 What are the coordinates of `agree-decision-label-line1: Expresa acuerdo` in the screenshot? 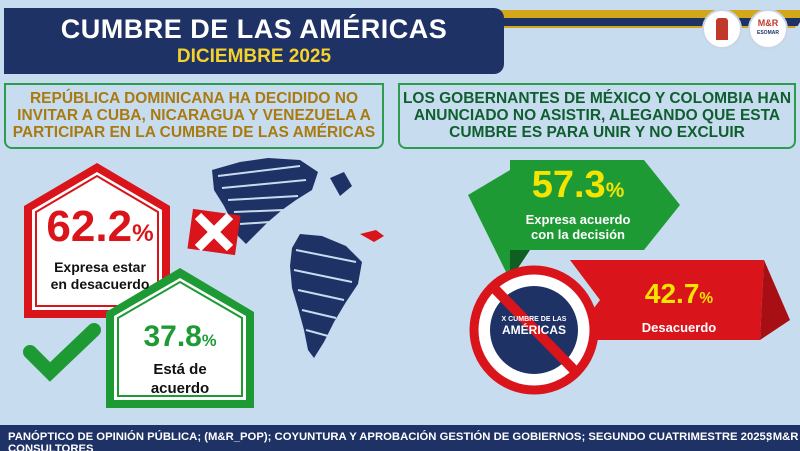 It's located at (578, 219).